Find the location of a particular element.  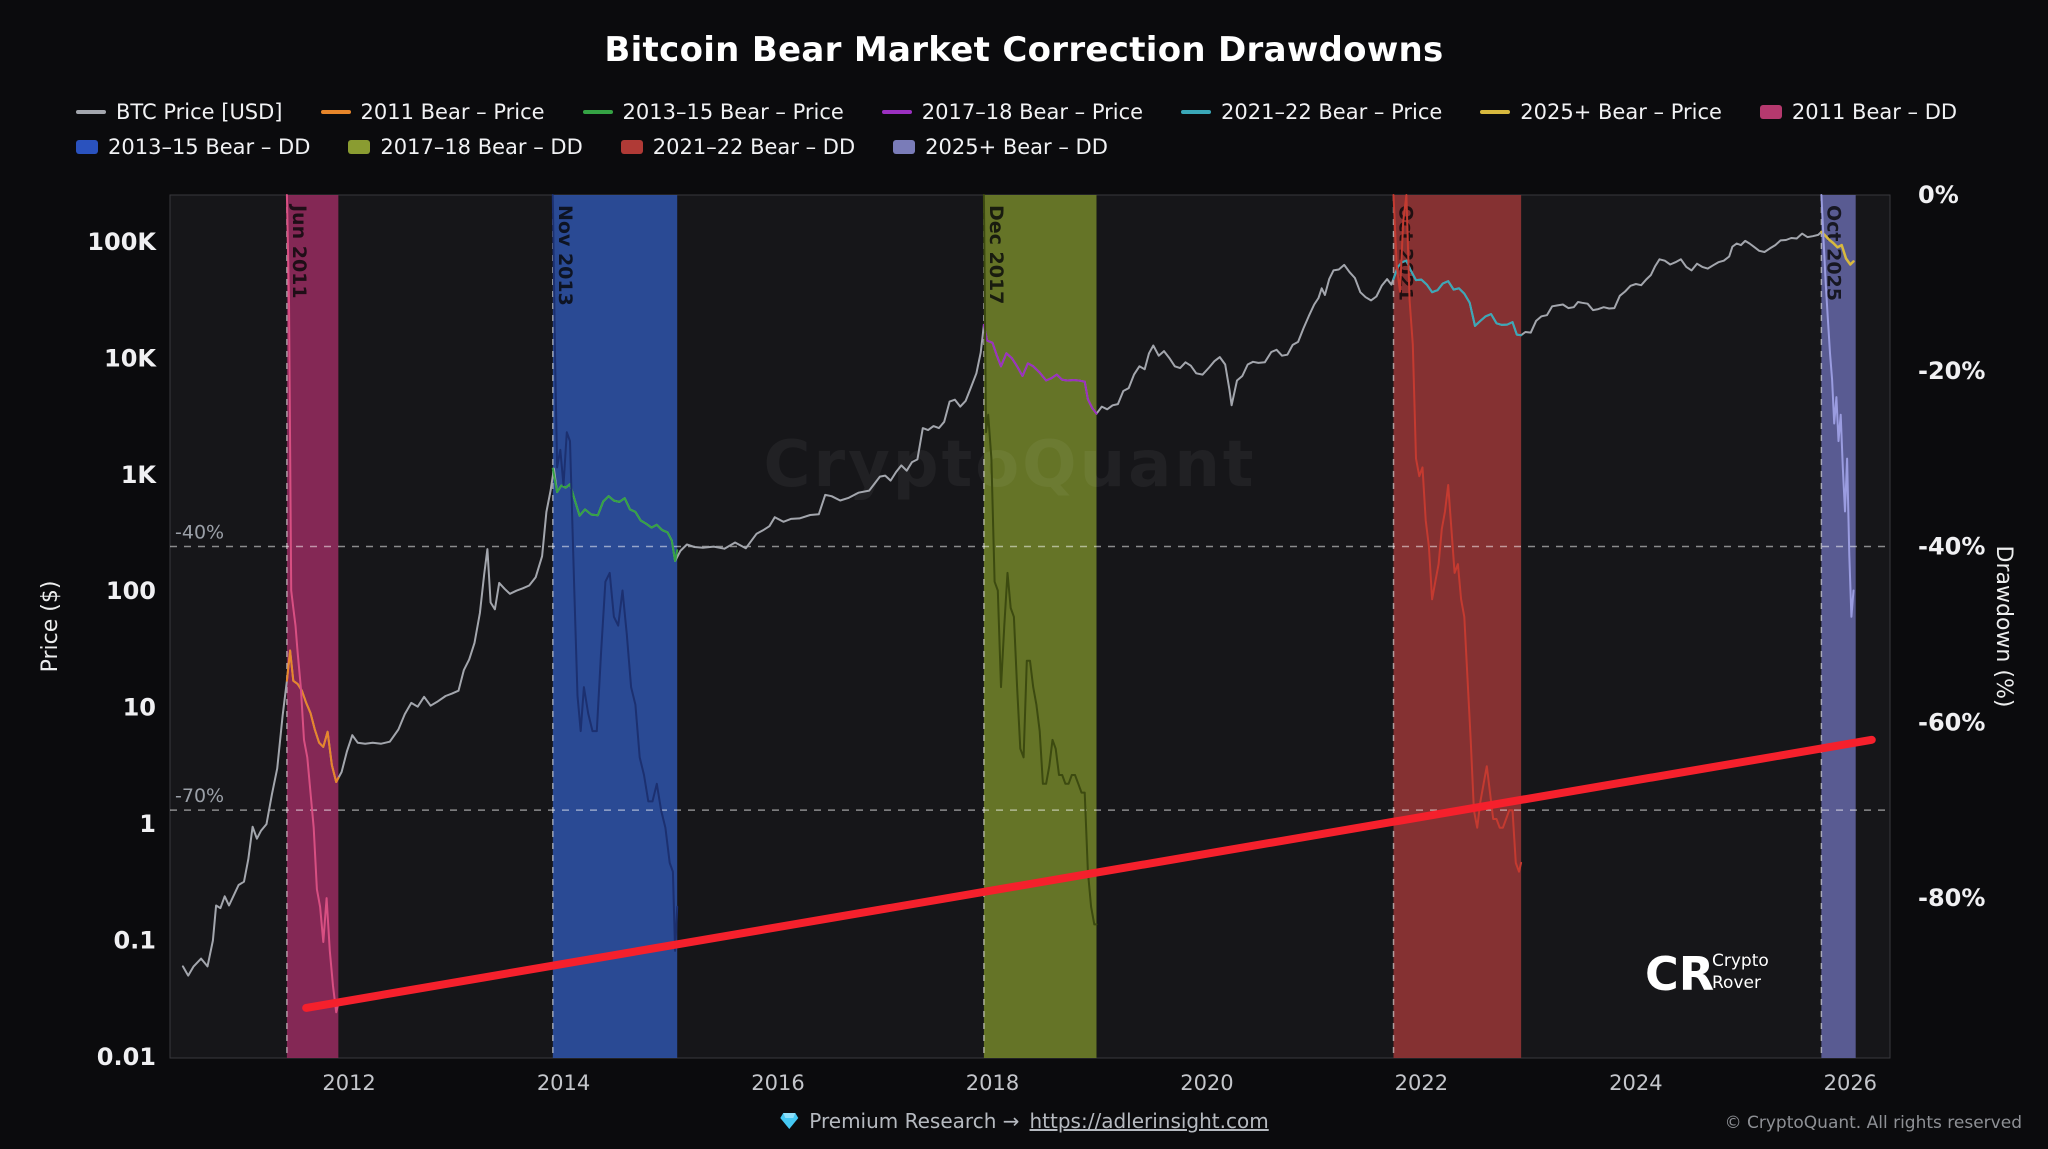

price-tick-1: 1 is located at coordinates (147, 824).